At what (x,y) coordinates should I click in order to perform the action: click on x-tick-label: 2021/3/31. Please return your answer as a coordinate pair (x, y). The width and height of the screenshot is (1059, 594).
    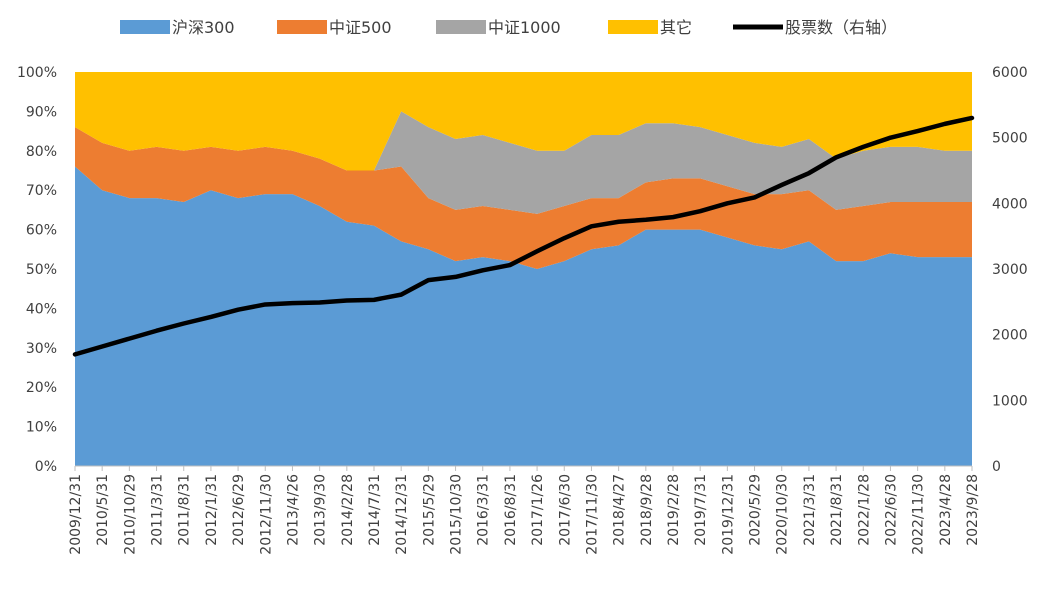
    Looking at the image, I should click on (810, 510).